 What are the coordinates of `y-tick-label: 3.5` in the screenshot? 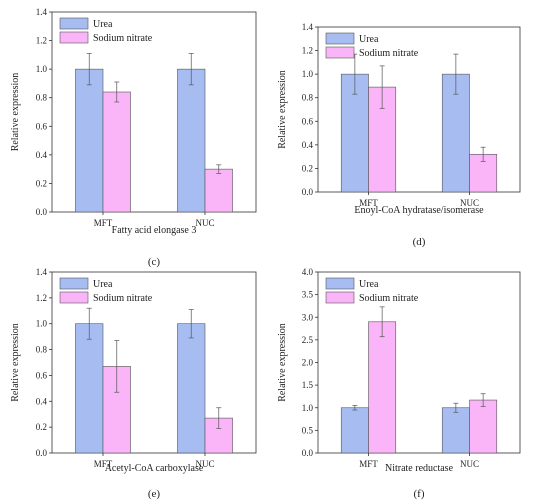 It's located at (308, 295).